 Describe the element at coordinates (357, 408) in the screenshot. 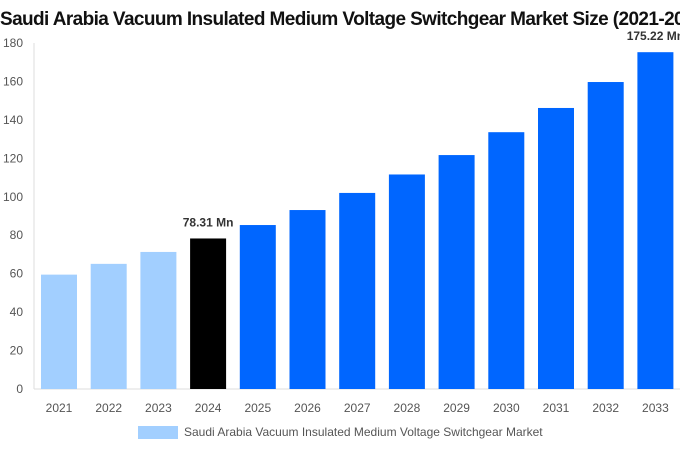

I see `x-tick-label: 2027` at that location.